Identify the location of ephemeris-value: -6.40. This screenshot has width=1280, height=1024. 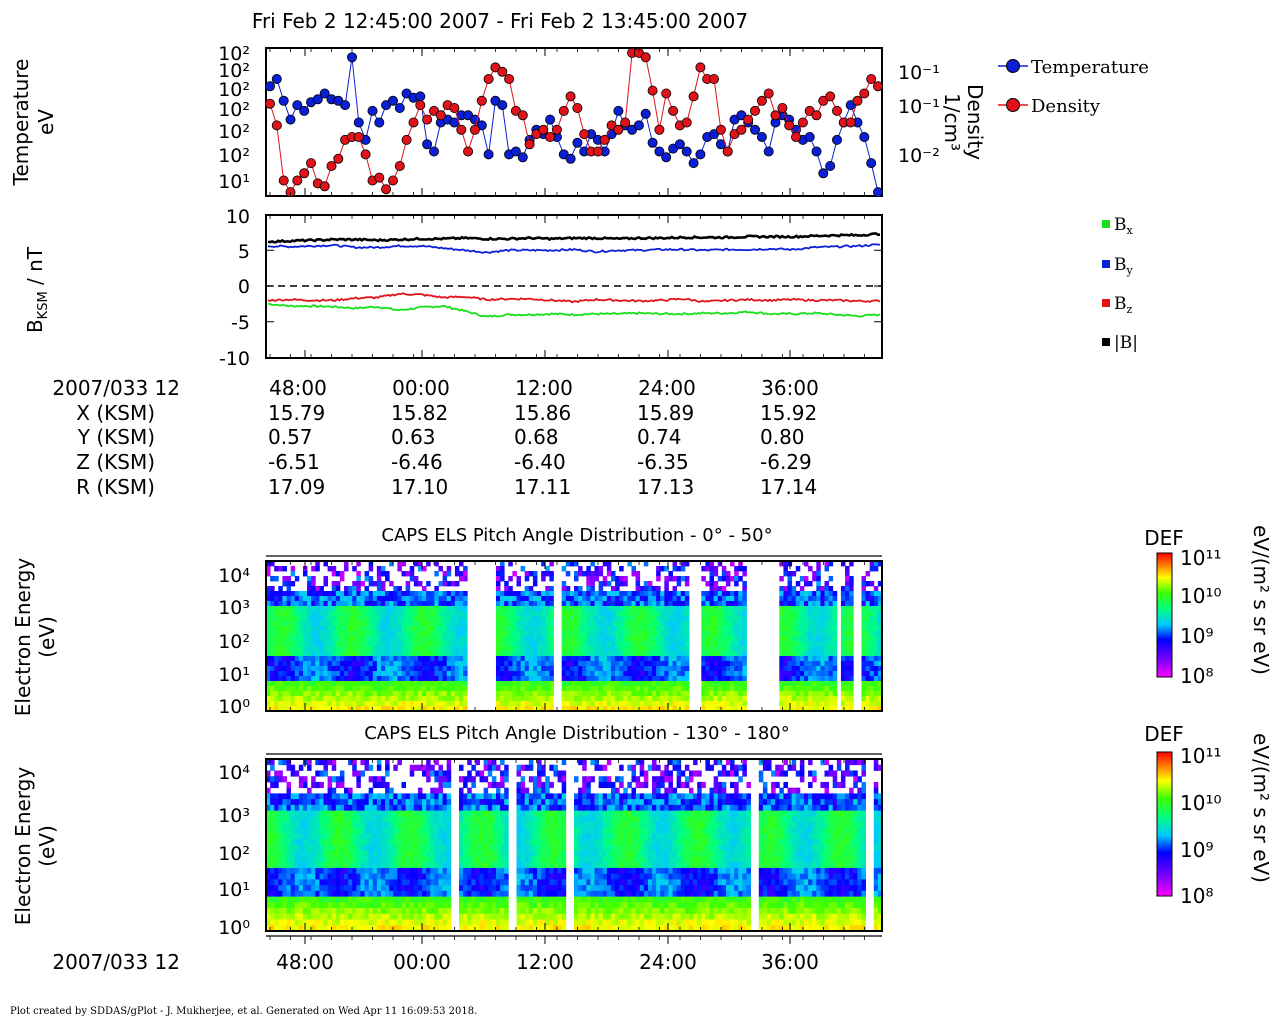
(540, 462).